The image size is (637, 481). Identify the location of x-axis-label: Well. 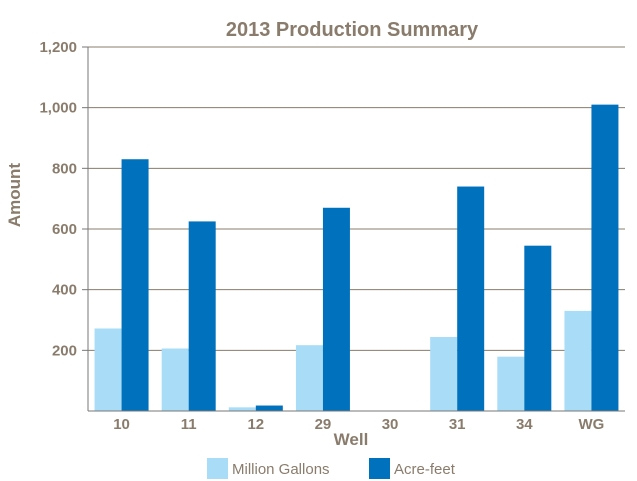
(351, 439).